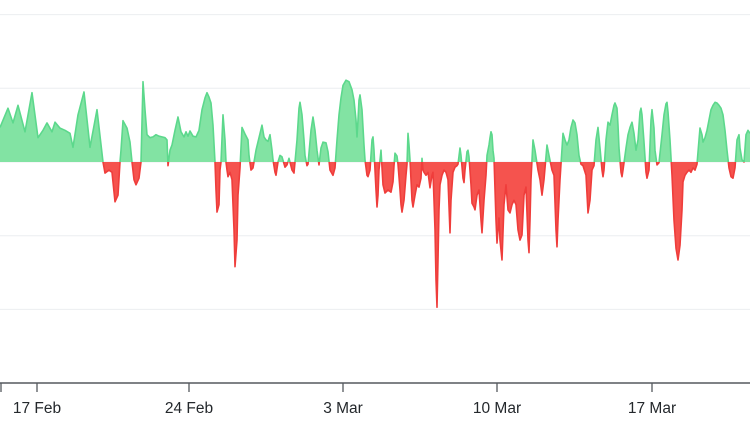 The height and width of the screenshot is (430, 750). I want to click on x-axis-label: 24 Feb, so click(189, 408).